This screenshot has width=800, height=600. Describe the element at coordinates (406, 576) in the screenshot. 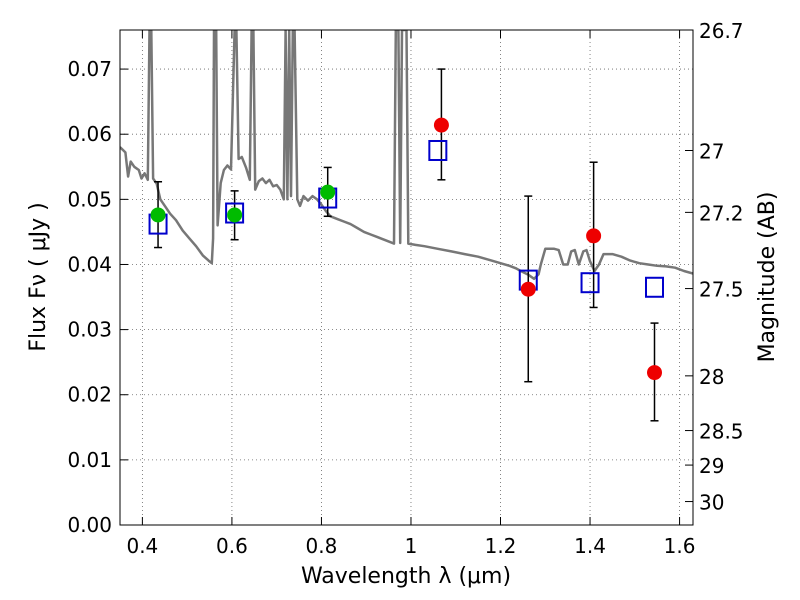

I see `x-axis-label: Wavelength λ (μm)` at that location.